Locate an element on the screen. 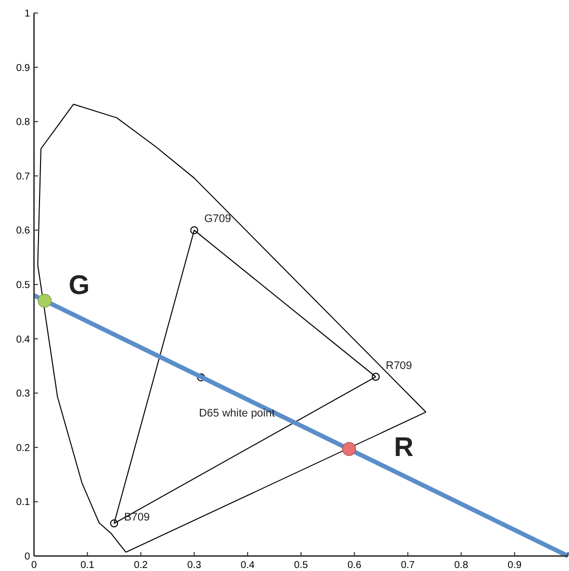  y-tick-label: 0.4 is located at coordinates (23, 340).